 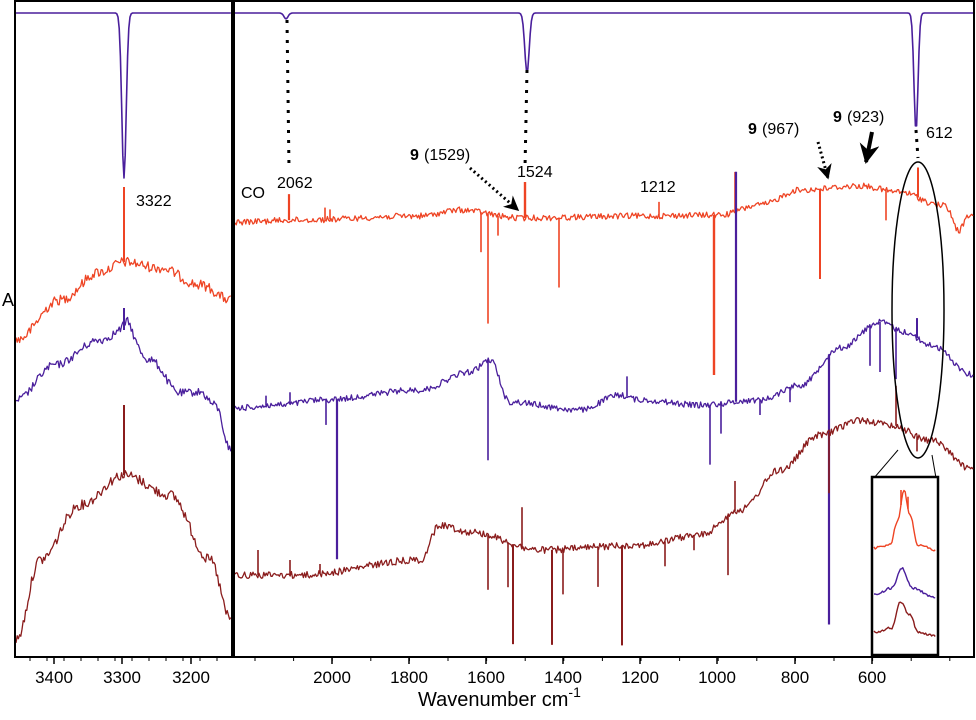 I want to click on right-x-tick-label: 600, so click(x=872, y=677).